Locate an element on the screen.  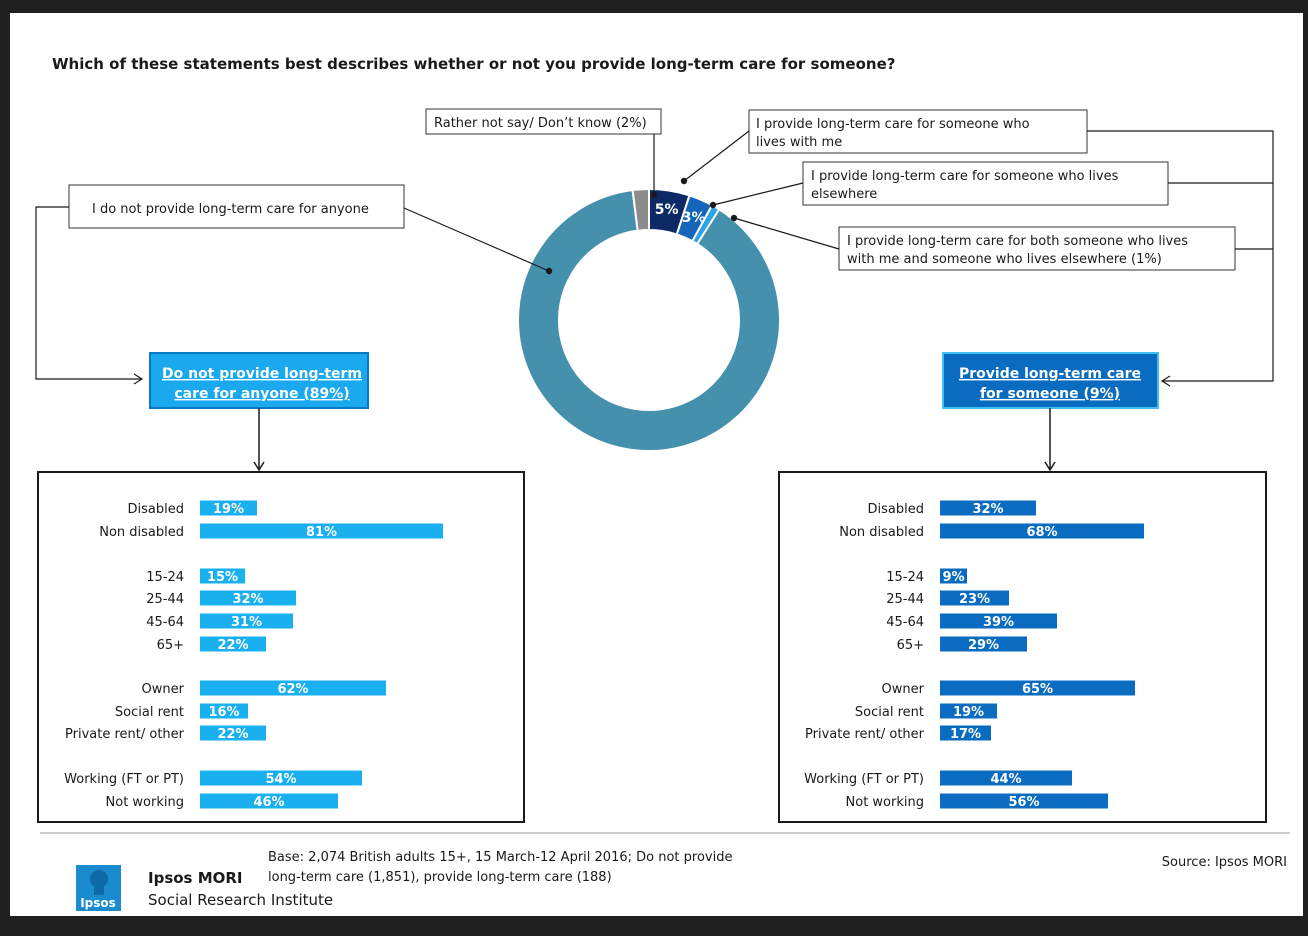
left-category-label: Social rent is located at coordinates (149, 712).